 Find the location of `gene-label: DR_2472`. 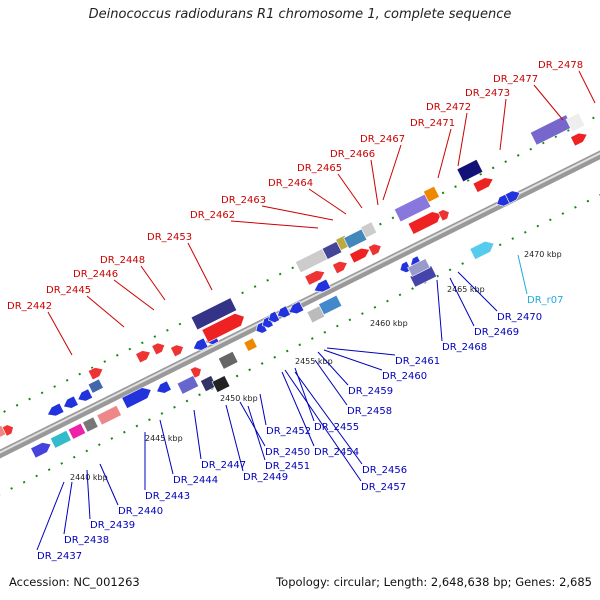

gene-label: DR_2472 is located at coordinates (448, 107).